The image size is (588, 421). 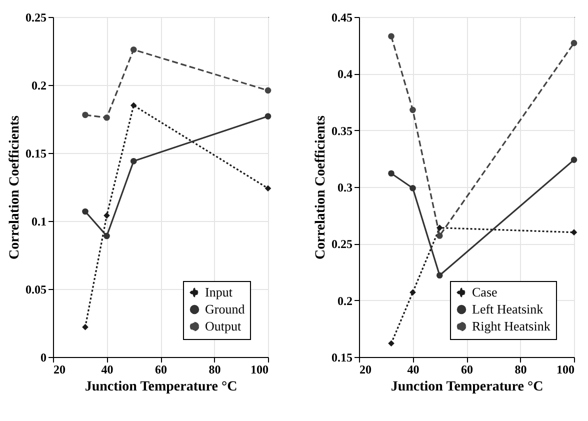 I want to click on y-tick-label: 0, so click(x=43, y=357).